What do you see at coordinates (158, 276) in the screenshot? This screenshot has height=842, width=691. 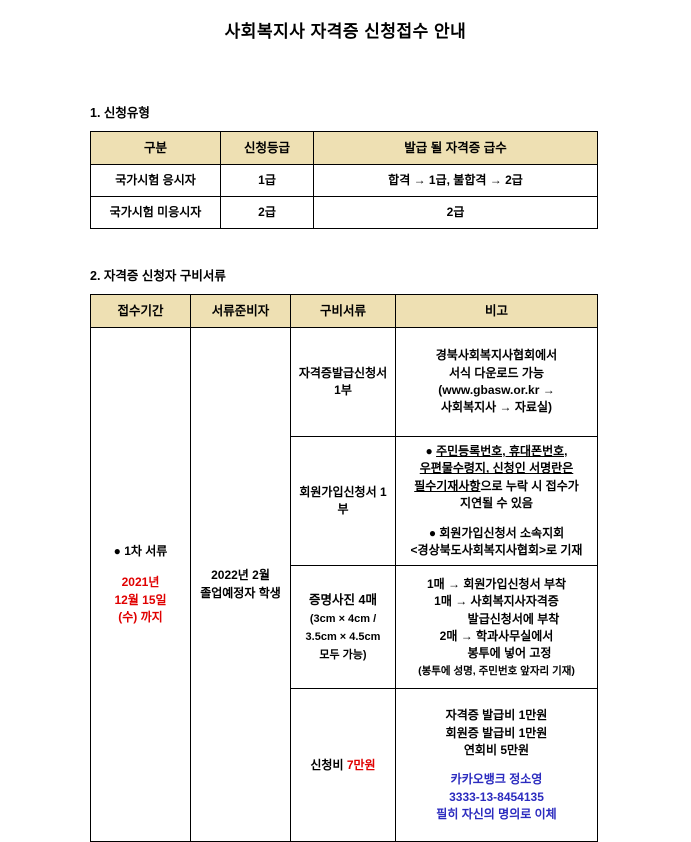 I see `section-heading-required-documents: 2. 자격증 신청자 구비서류` at bounding box center [158, 276].